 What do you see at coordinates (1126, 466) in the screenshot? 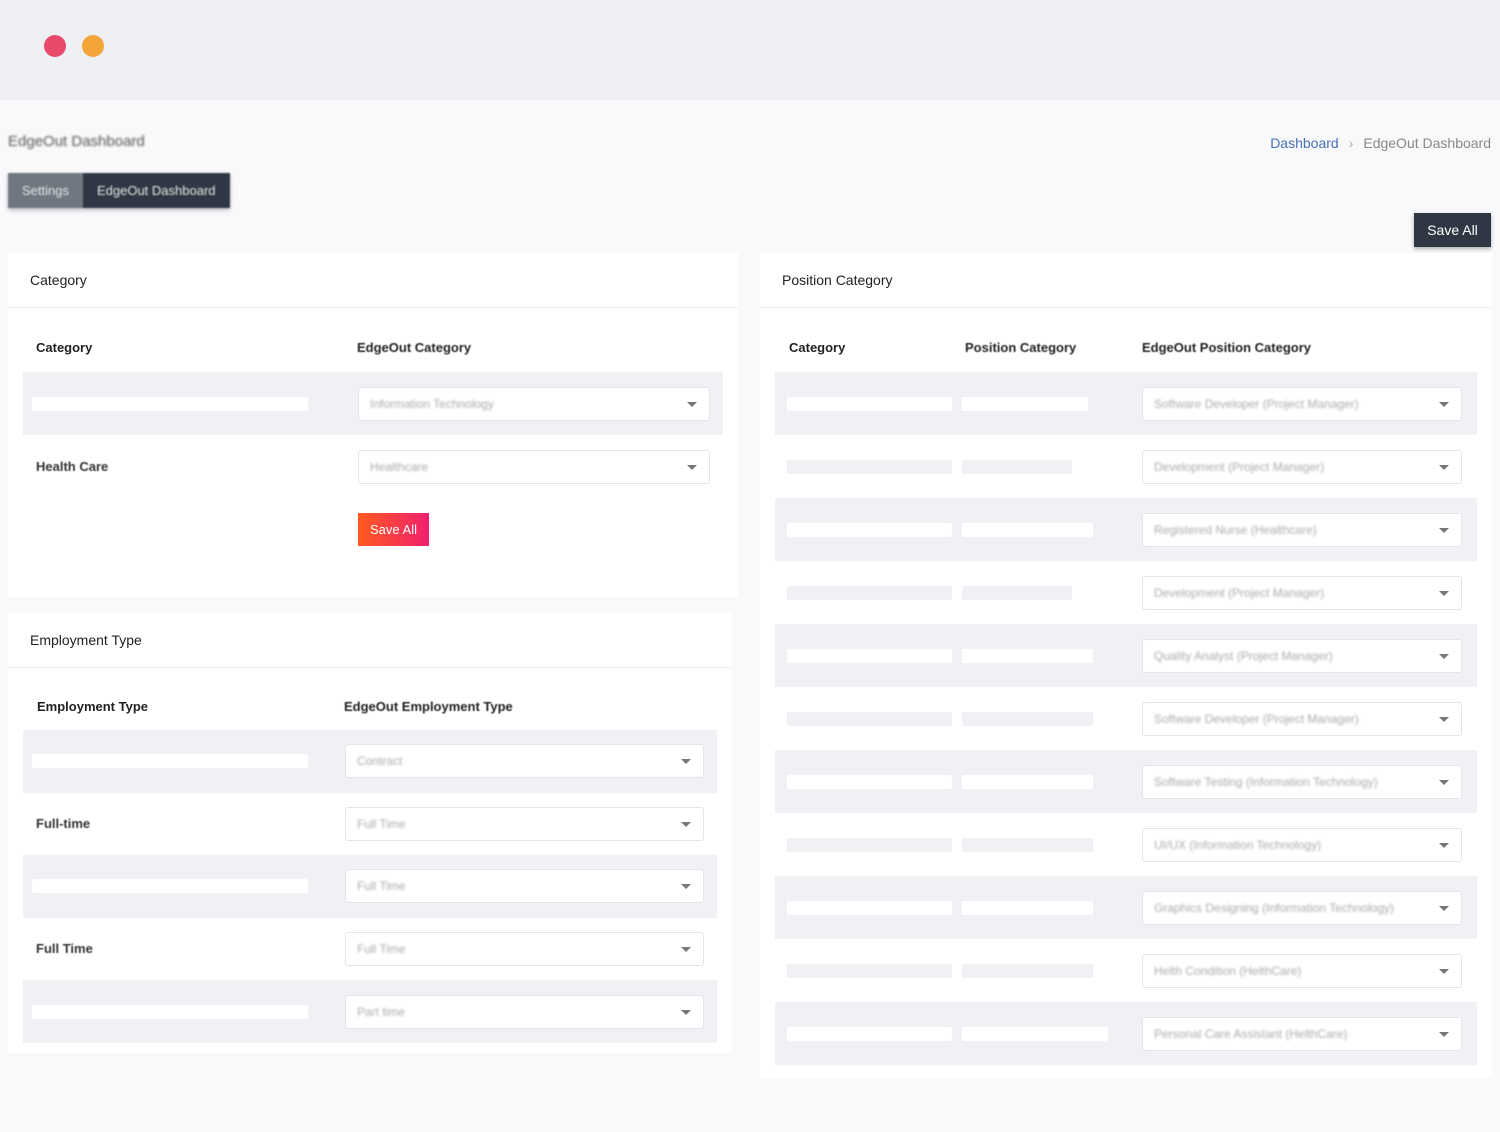
I see `table-row: Development (Project Manager)` at bounding box center [1126, 466].